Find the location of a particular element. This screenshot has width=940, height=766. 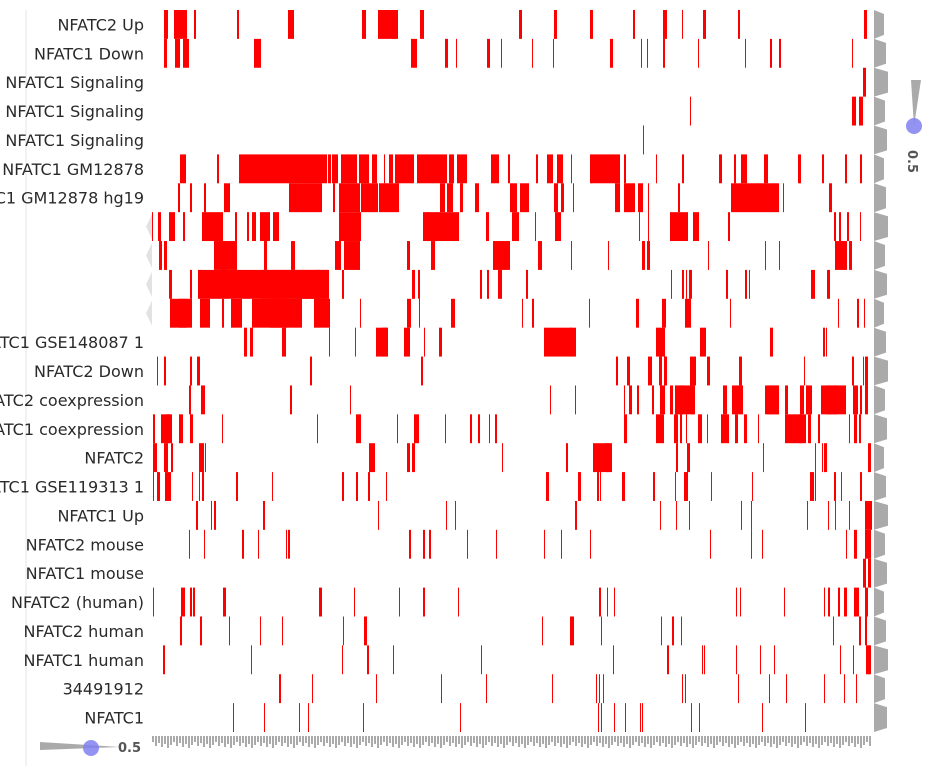

column-slider-handle is located at coordinates (91, 748).